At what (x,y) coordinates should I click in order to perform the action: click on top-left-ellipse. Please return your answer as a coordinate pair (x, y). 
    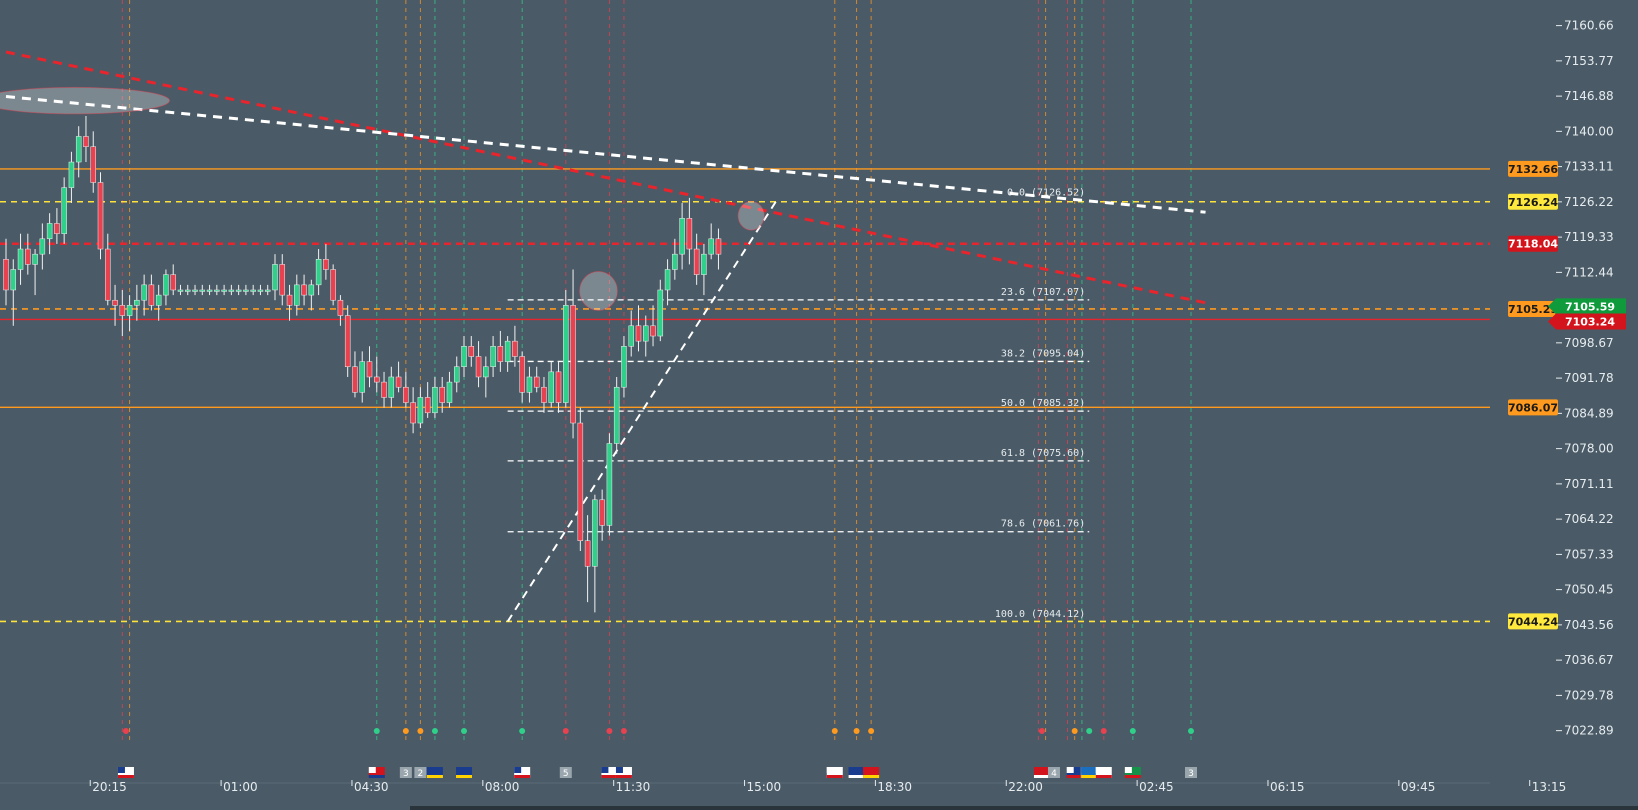
    Looking at the image, I should click on (85, 100).